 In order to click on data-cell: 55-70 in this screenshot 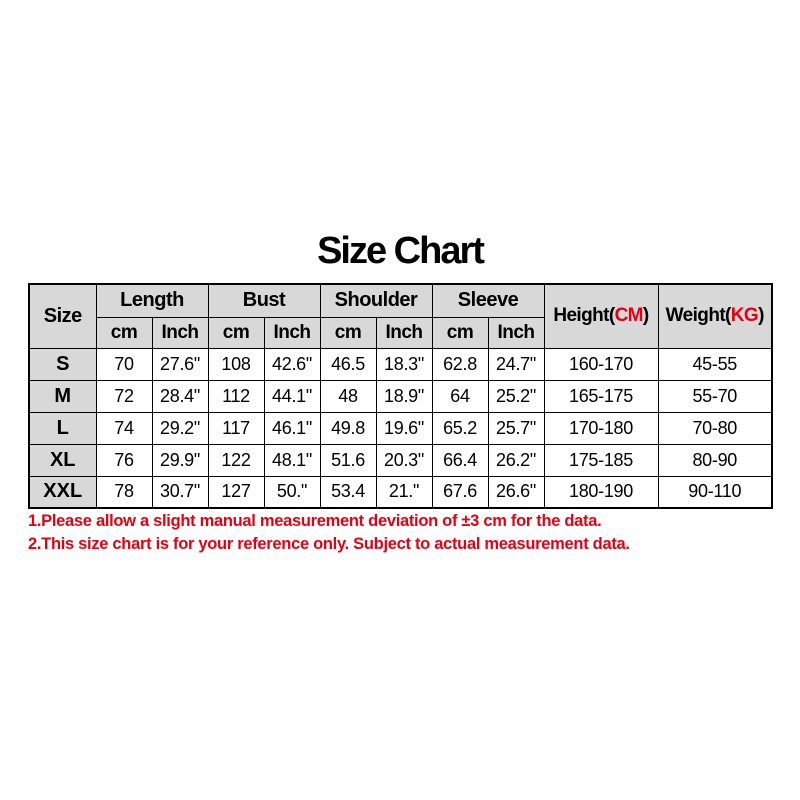, I will do `click(715, 396)`.